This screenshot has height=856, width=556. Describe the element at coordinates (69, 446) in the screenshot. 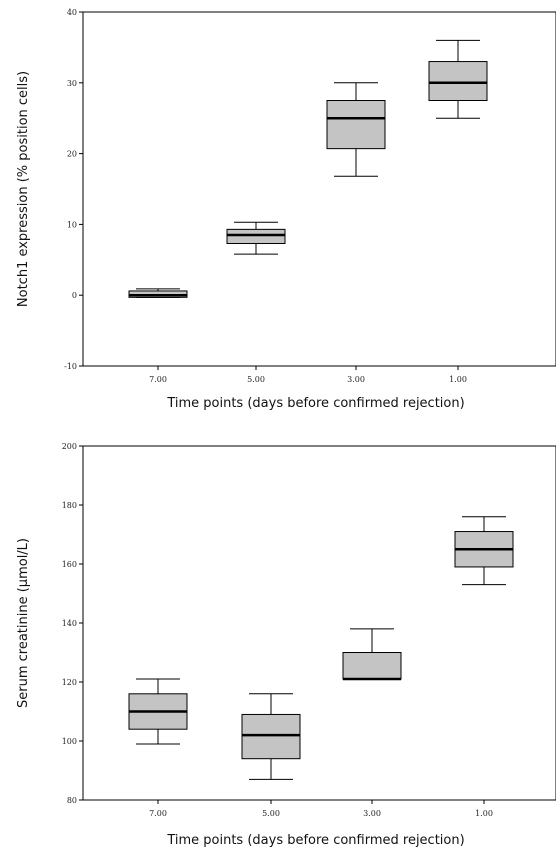

I see `y-tick-label: 200` at that location.